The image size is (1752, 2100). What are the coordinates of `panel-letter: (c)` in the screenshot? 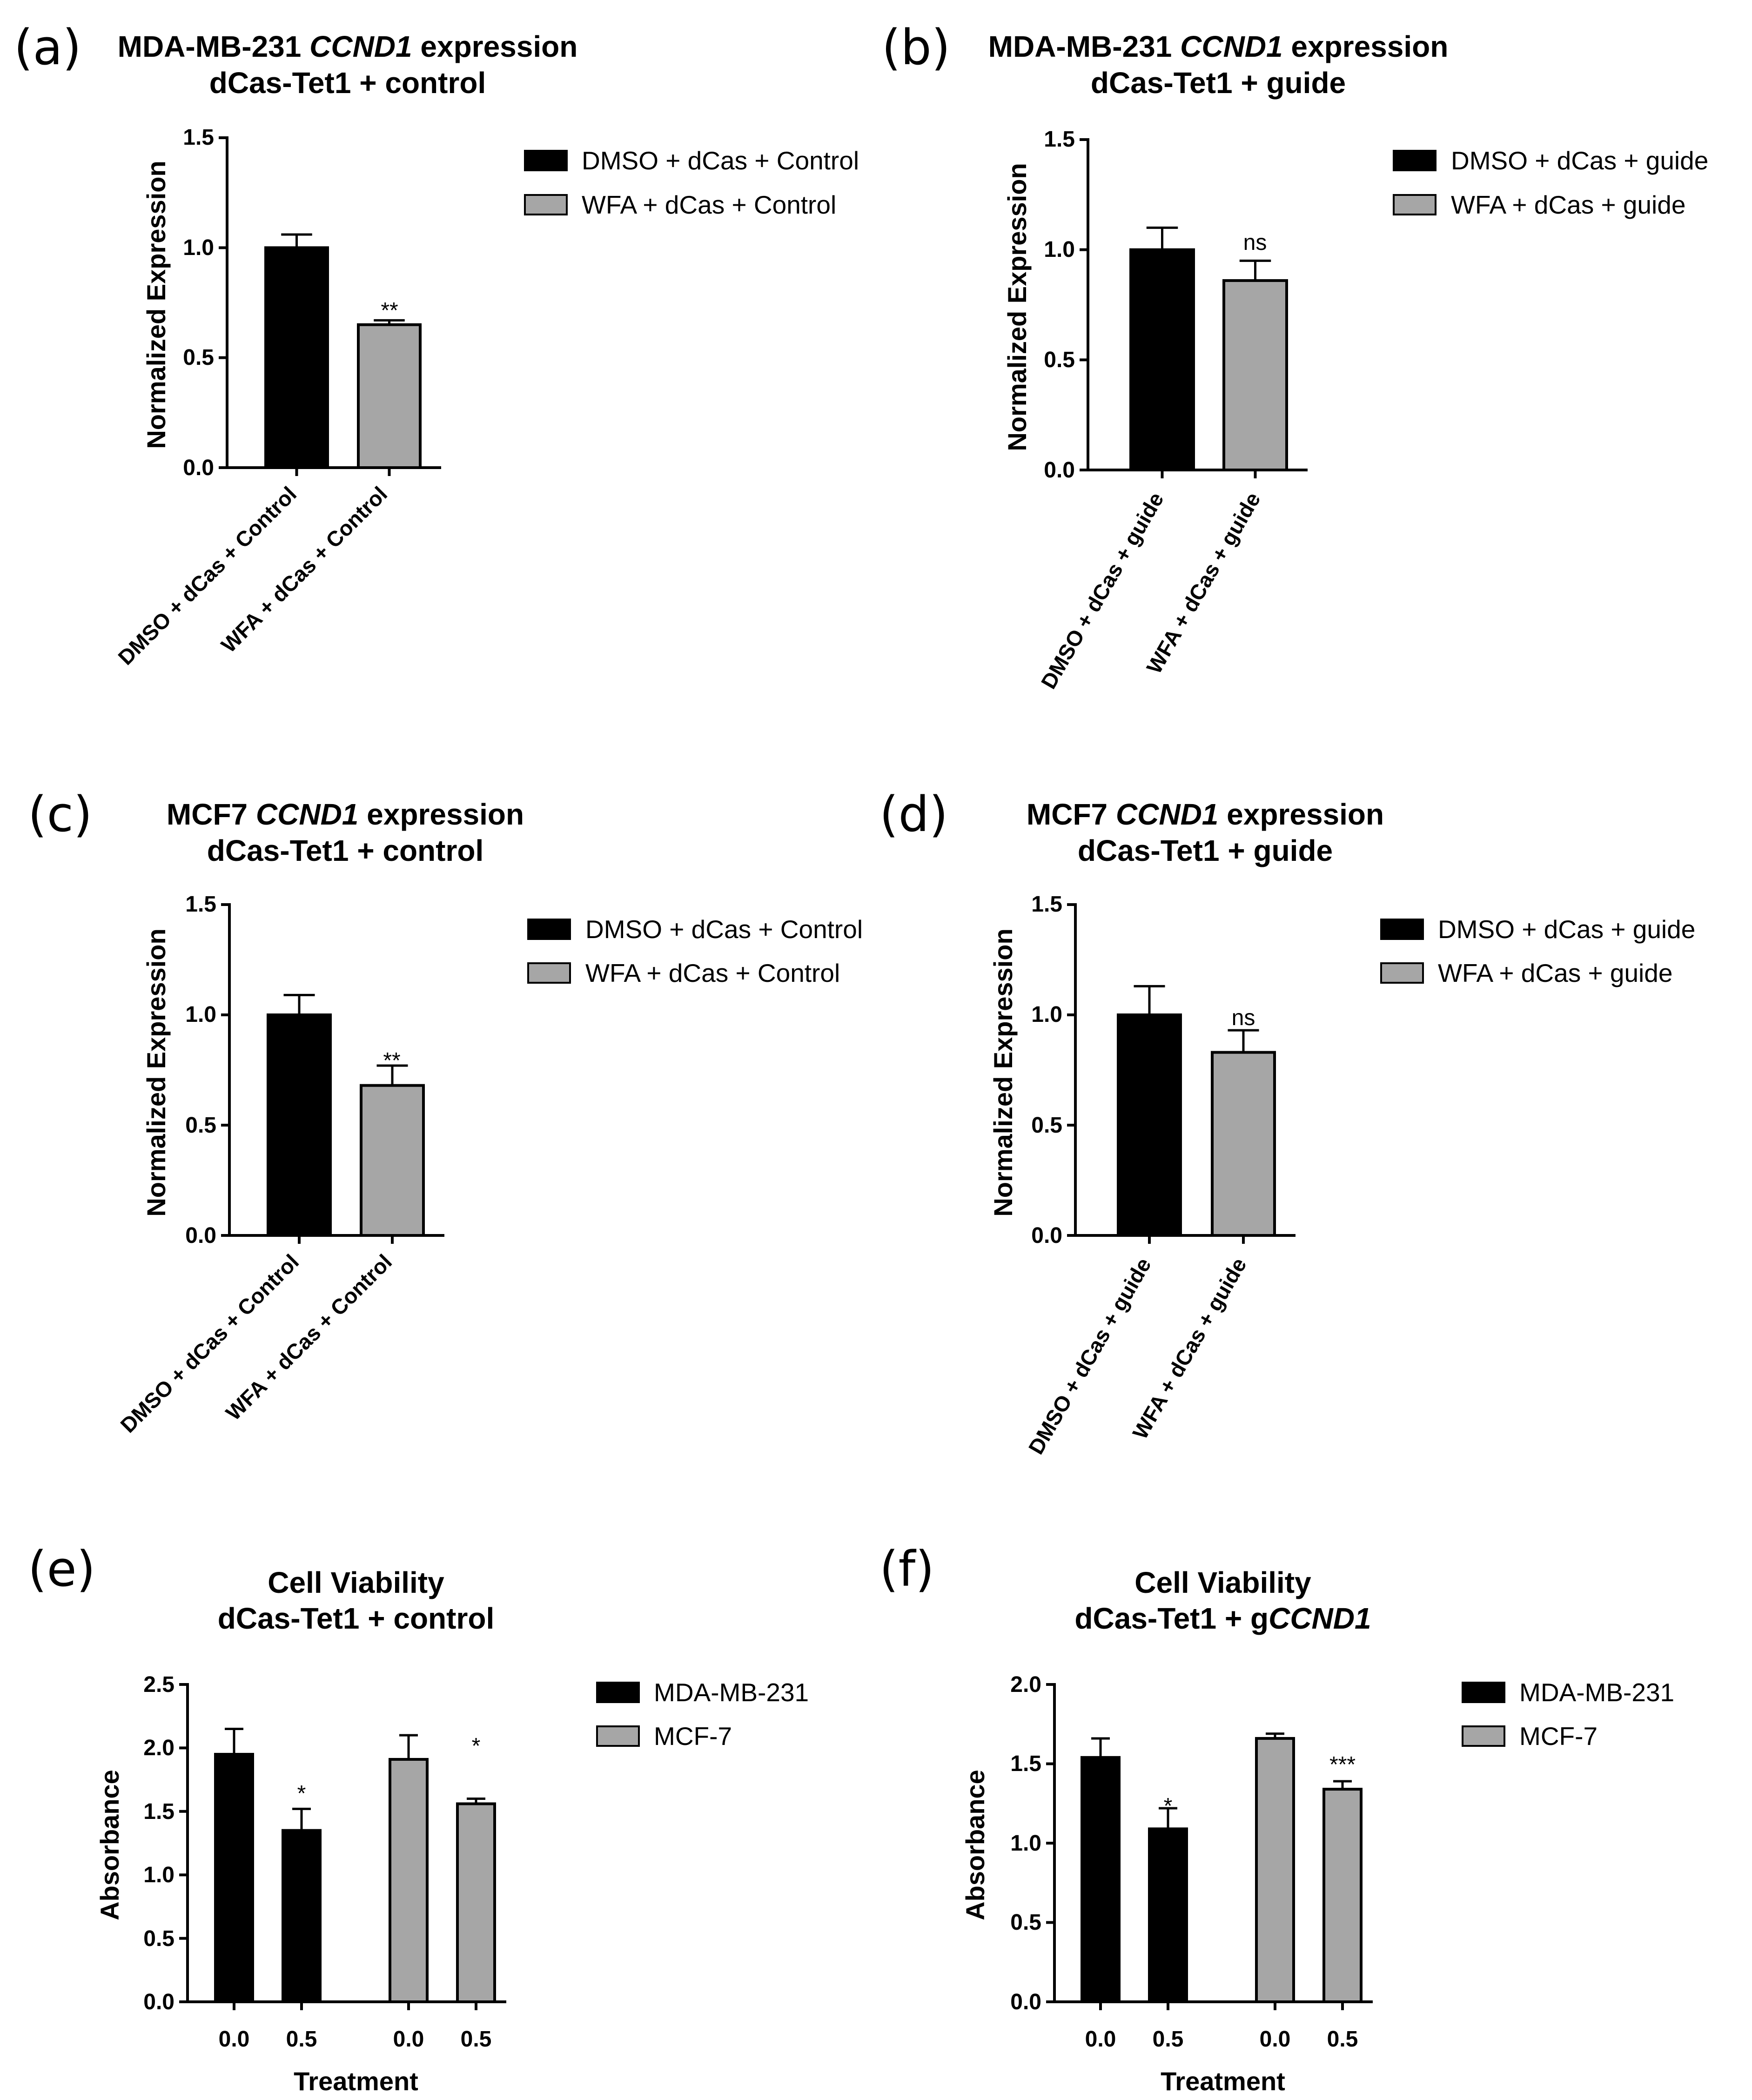 It's located at (60, 814).